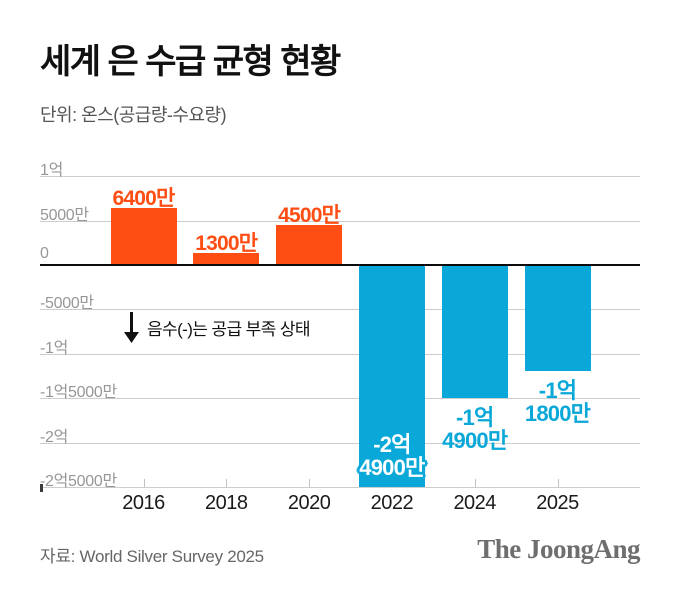 Image resolution: width=683 pixels, height=600 pixels. I want to click on chart-title: 세계 은 수급 균형 현황, so click(190, 62).